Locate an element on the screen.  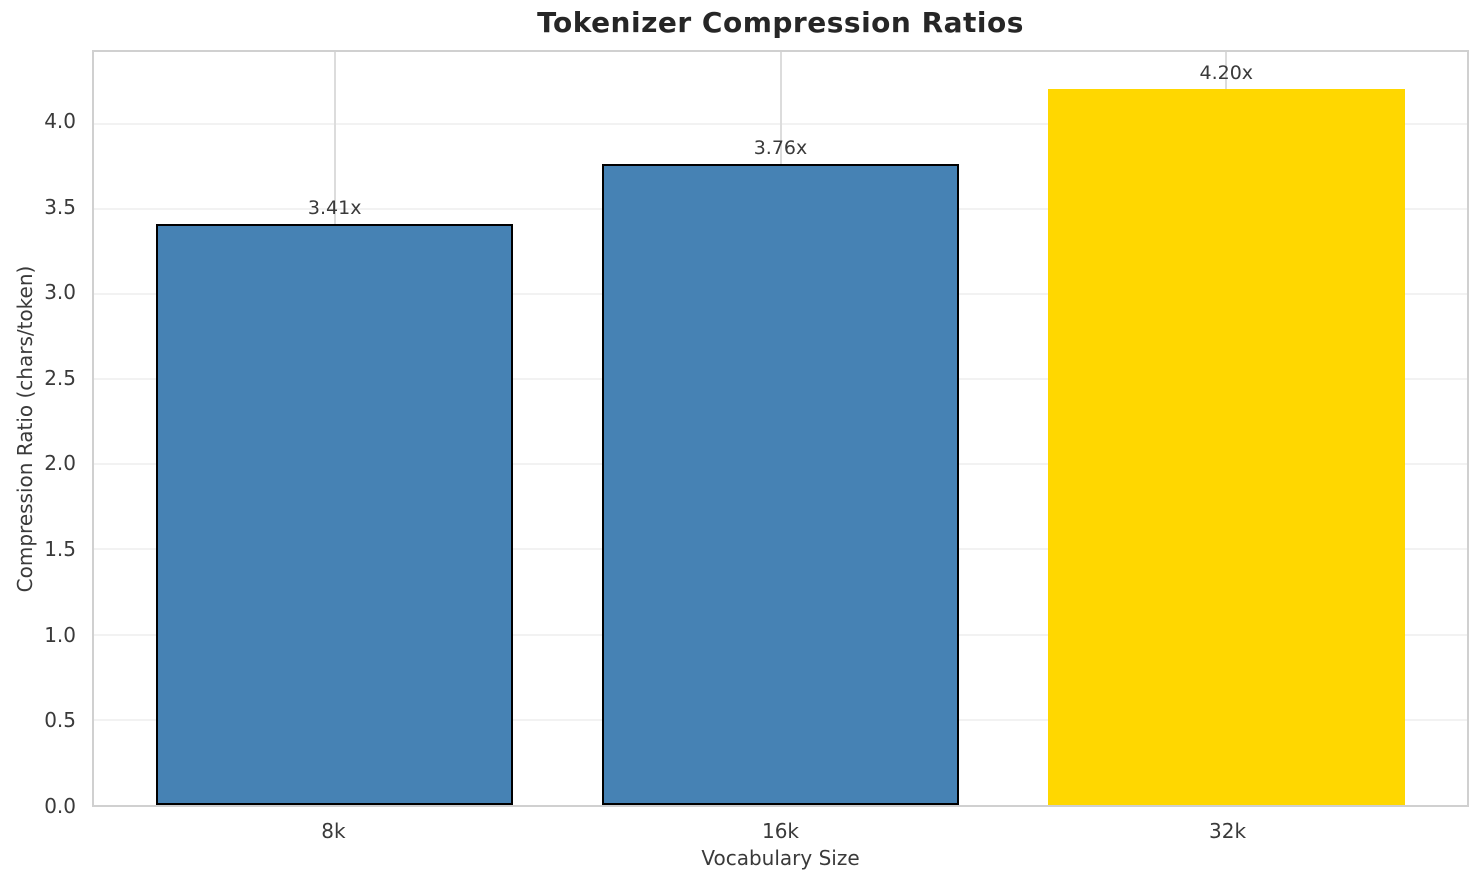
x-tick-label: 16k is located at coordinates (780, 831).